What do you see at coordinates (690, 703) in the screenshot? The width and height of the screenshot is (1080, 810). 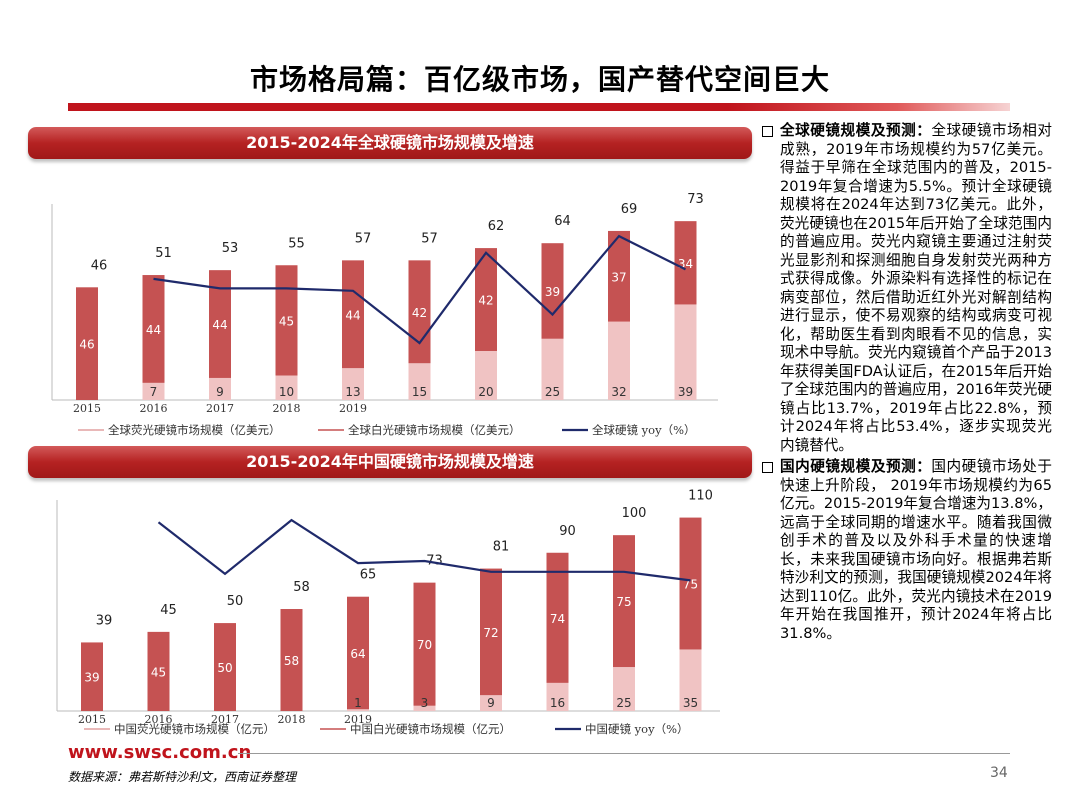 I see `fluor-bar-label: 35` at bounding box center [690, 703].